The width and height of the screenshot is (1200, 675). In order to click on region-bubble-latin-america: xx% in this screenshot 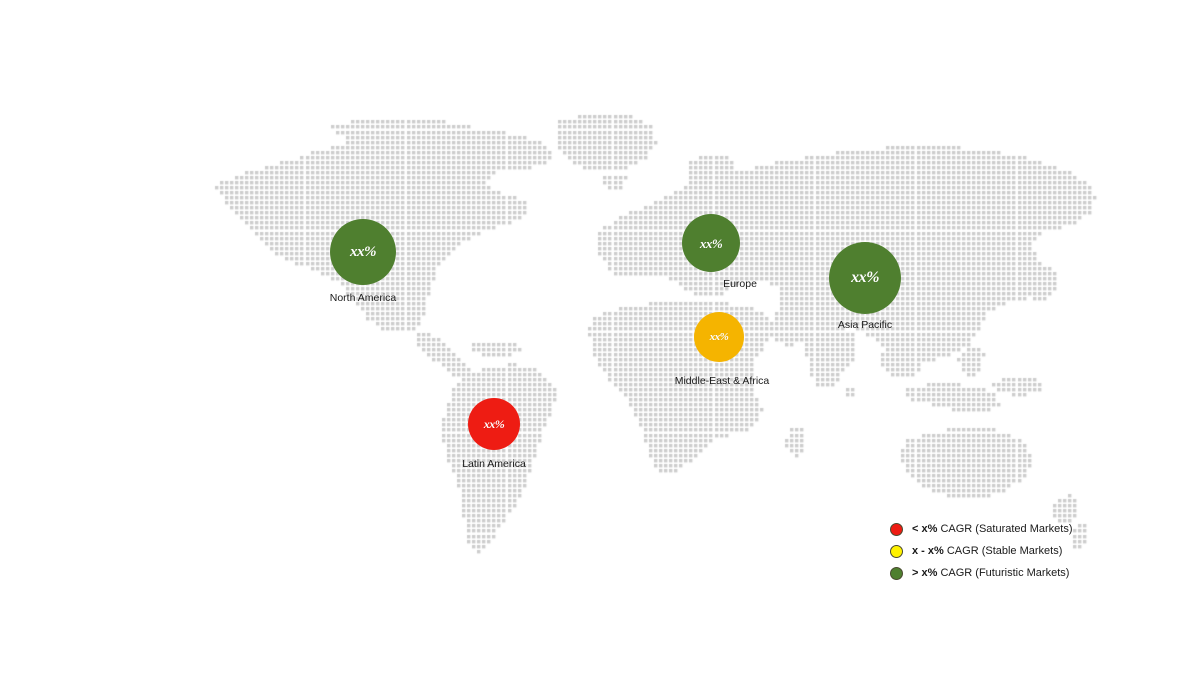, I will do `click(494, 424)`.